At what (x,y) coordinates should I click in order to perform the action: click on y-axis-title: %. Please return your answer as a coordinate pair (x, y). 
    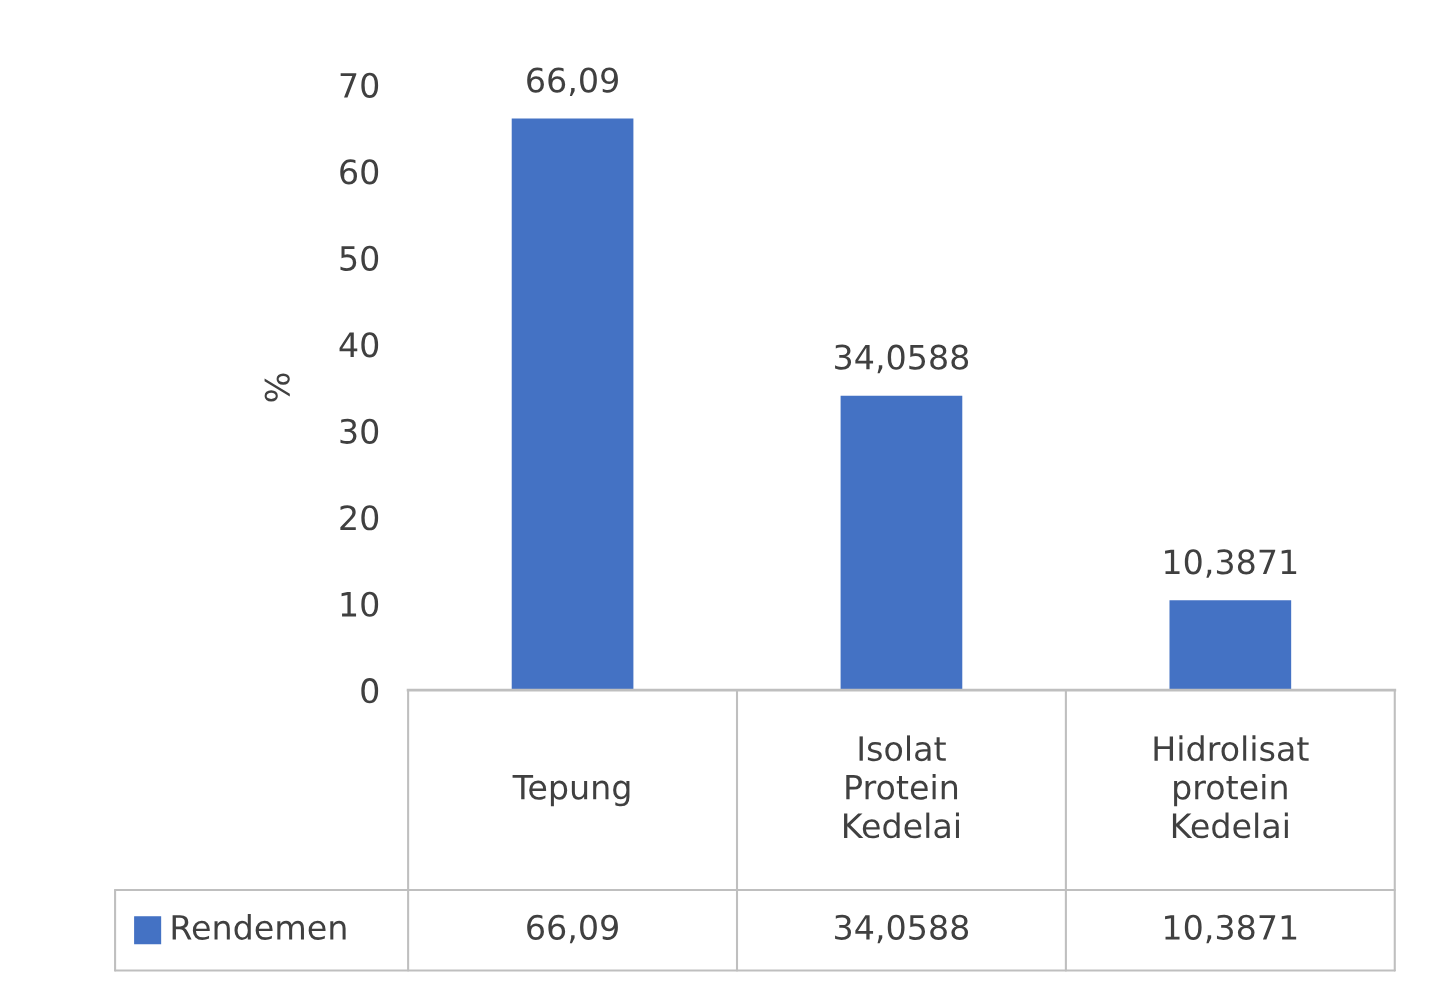
    Looking at the image, I should click on (277, 387).